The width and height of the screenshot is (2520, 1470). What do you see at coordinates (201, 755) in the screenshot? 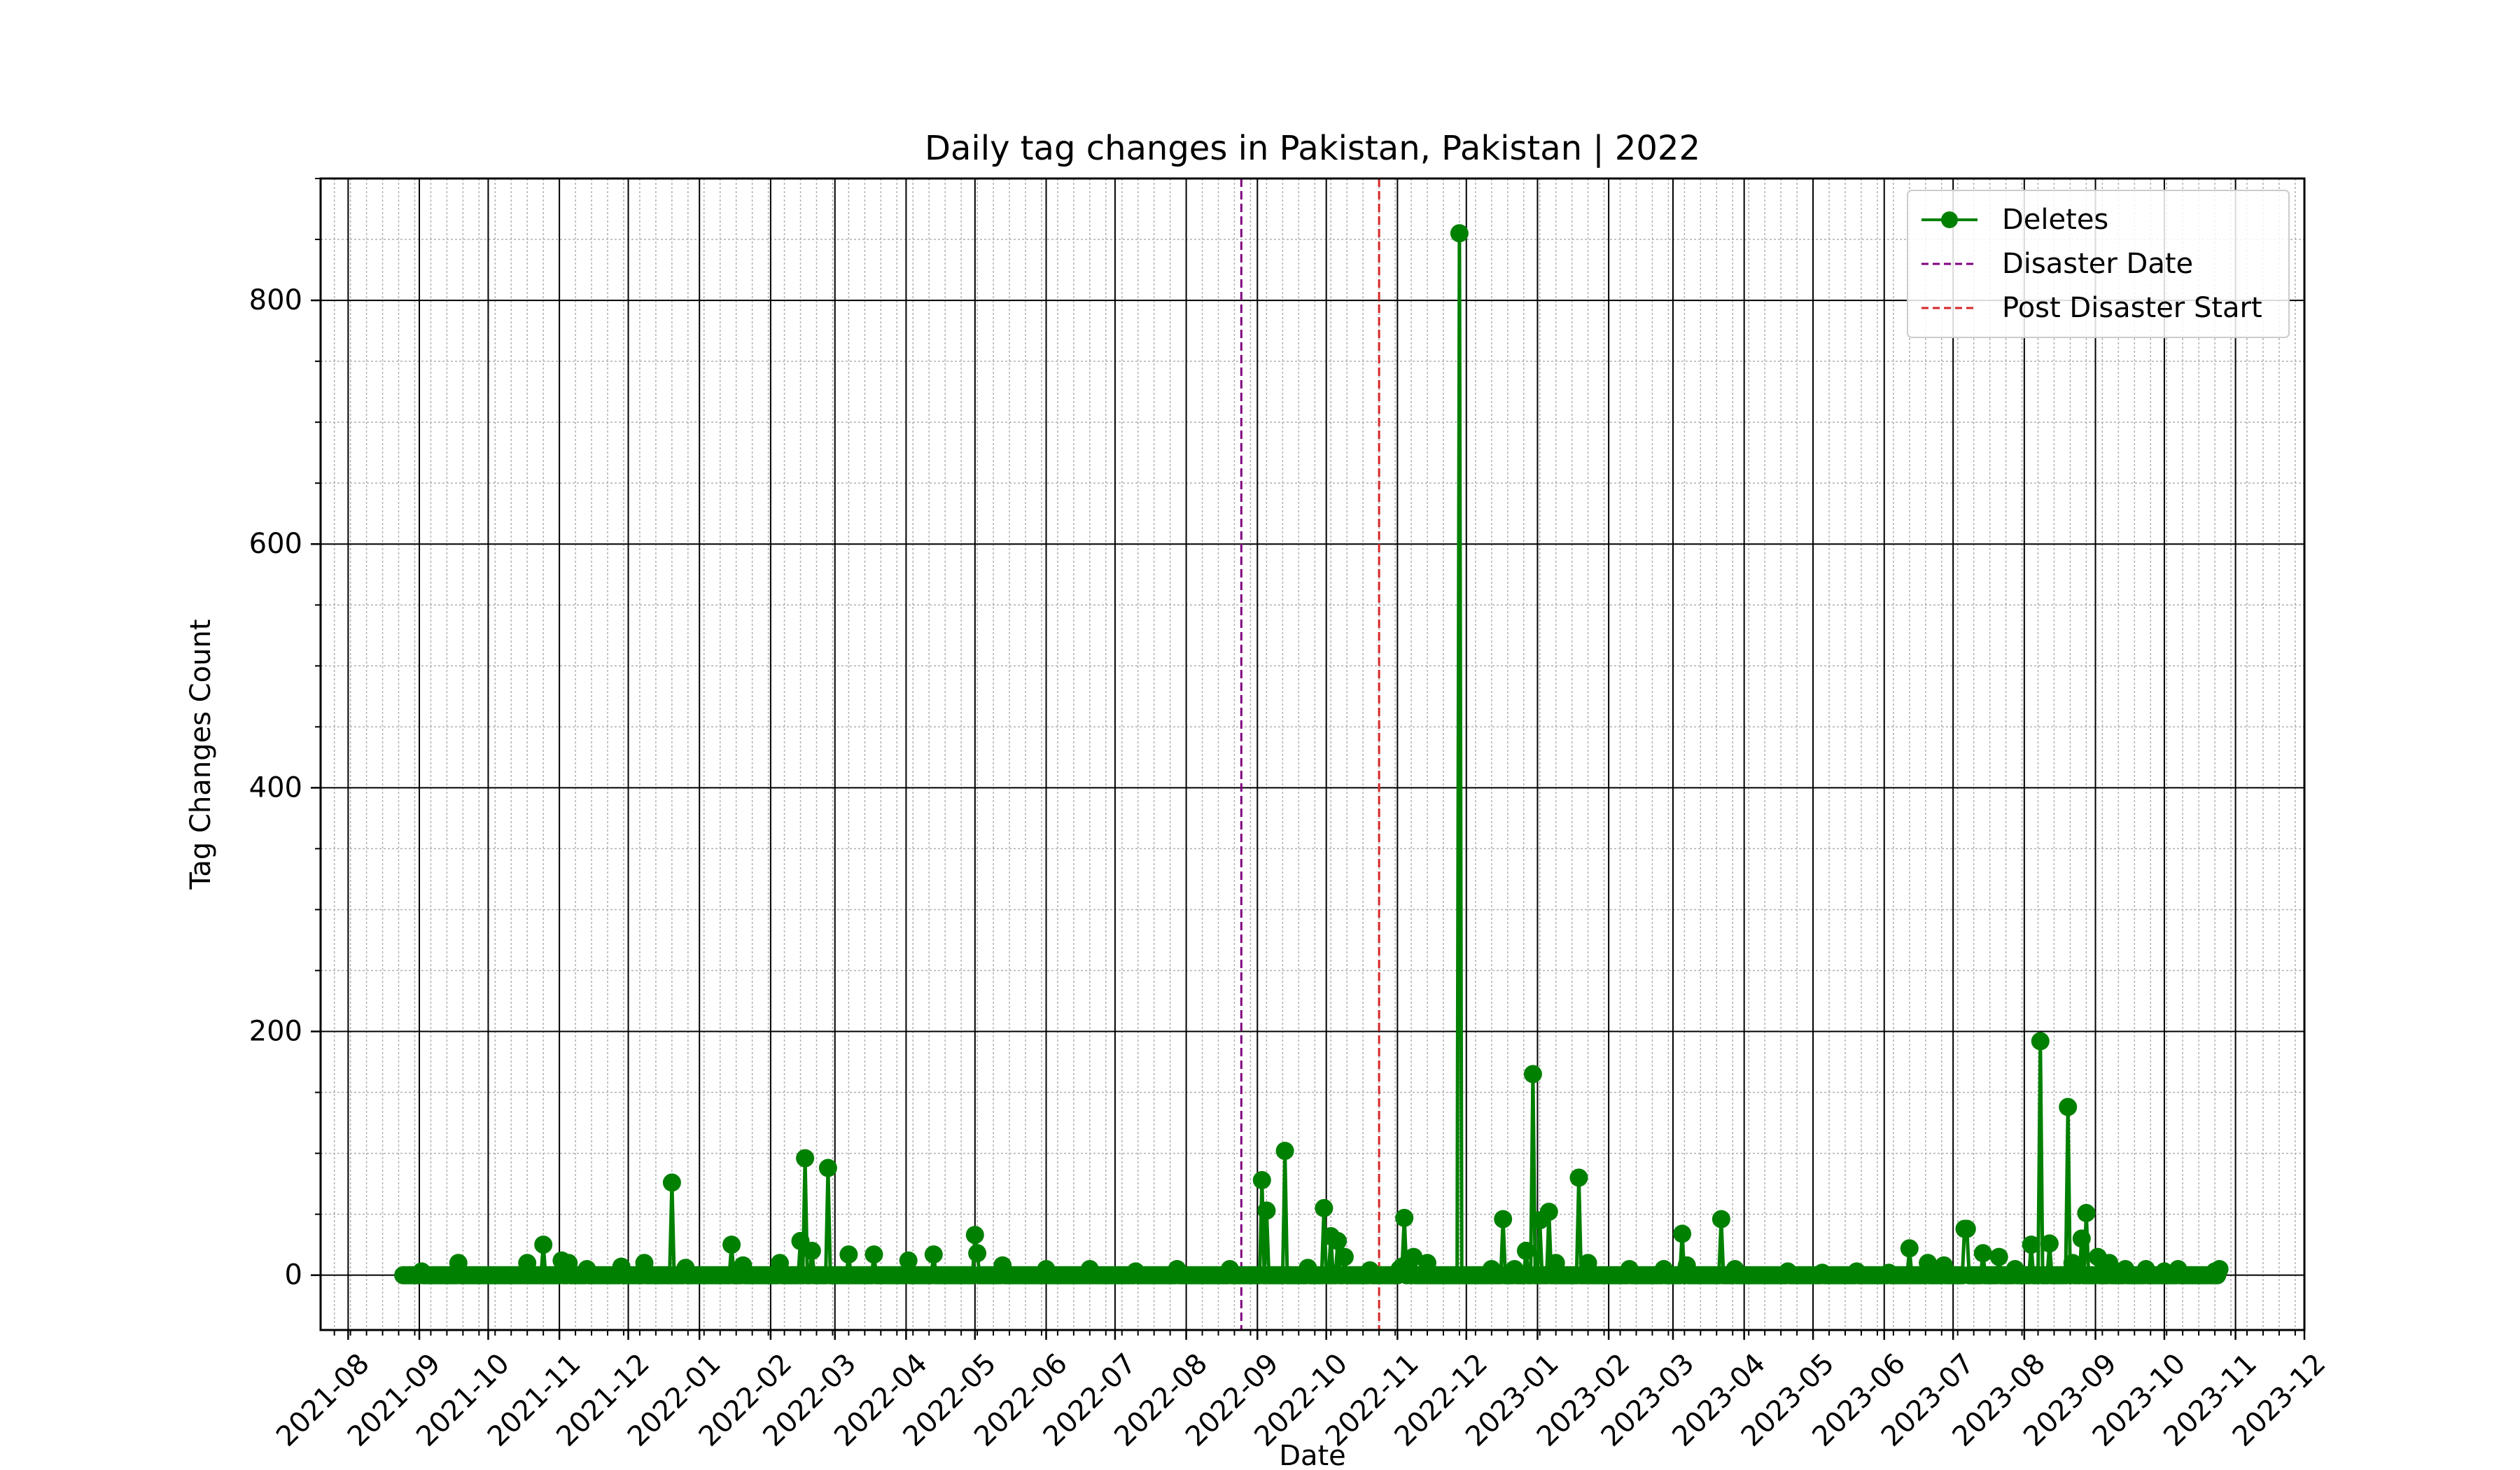
I see `y-axis-label: Tag Changes Count` at bounding box center [201, 755].